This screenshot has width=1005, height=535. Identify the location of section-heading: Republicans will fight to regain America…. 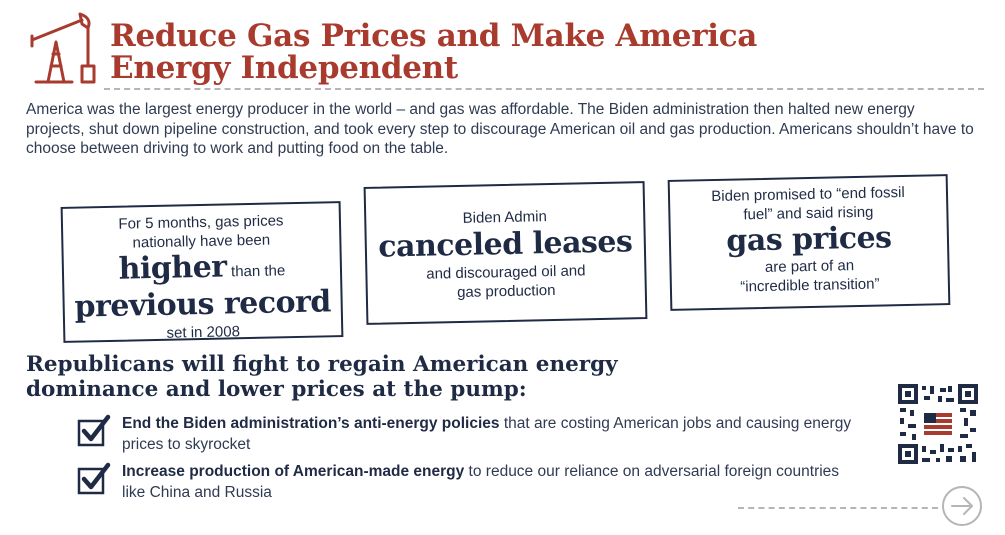
(322, 377).